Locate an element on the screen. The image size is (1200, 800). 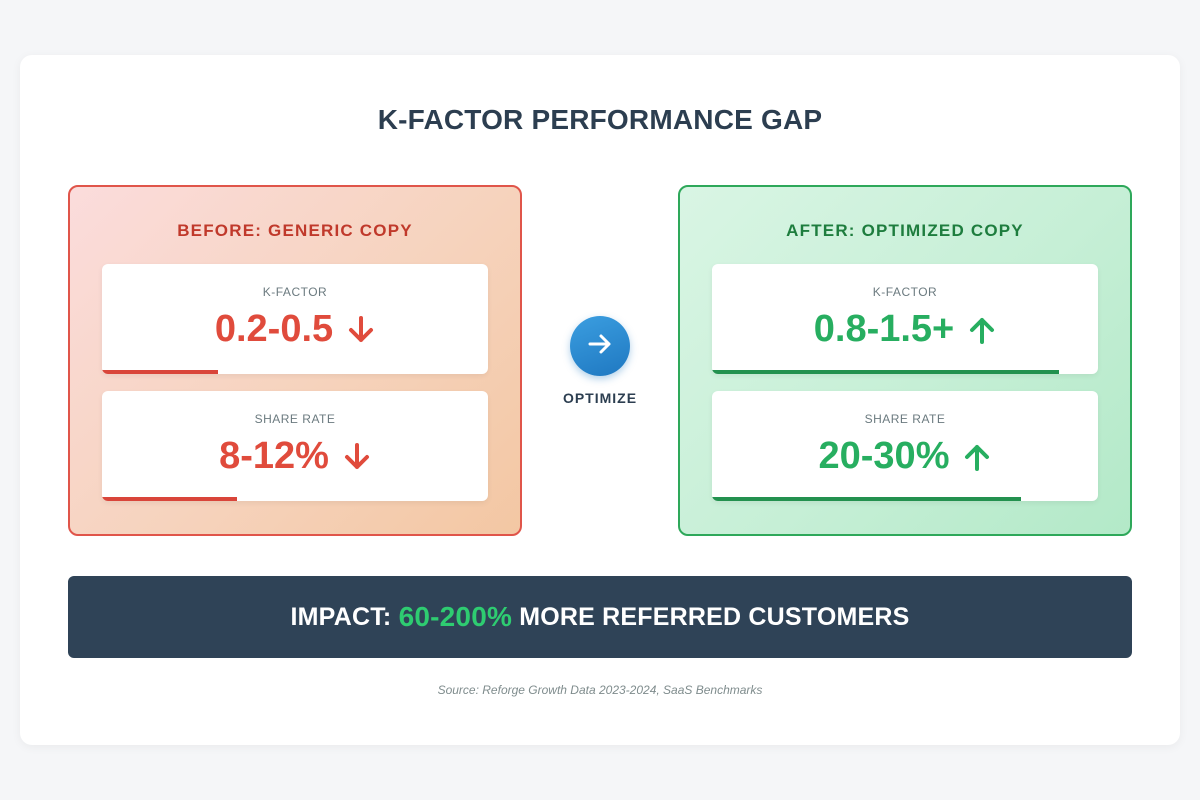
before-share-rate-card: SHARE RATE 8-12% is located at coordinates (295, 446).